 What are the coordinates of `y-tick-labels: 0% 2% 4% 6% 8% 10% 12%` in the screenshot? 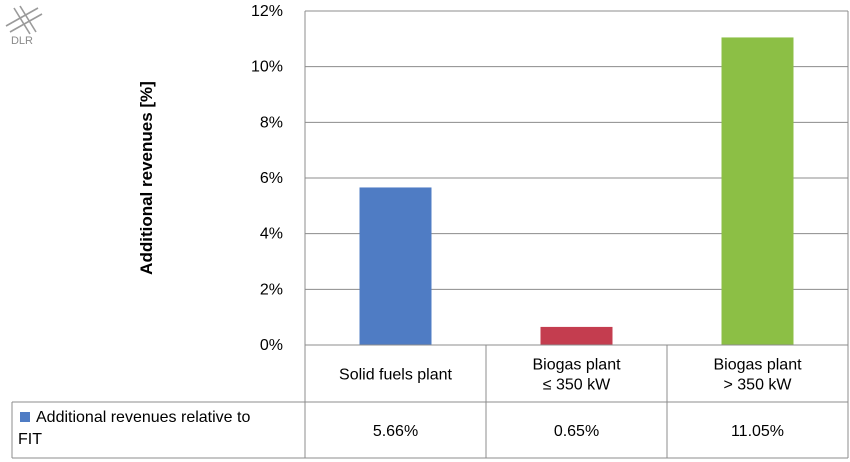 It's located at (267, 178).